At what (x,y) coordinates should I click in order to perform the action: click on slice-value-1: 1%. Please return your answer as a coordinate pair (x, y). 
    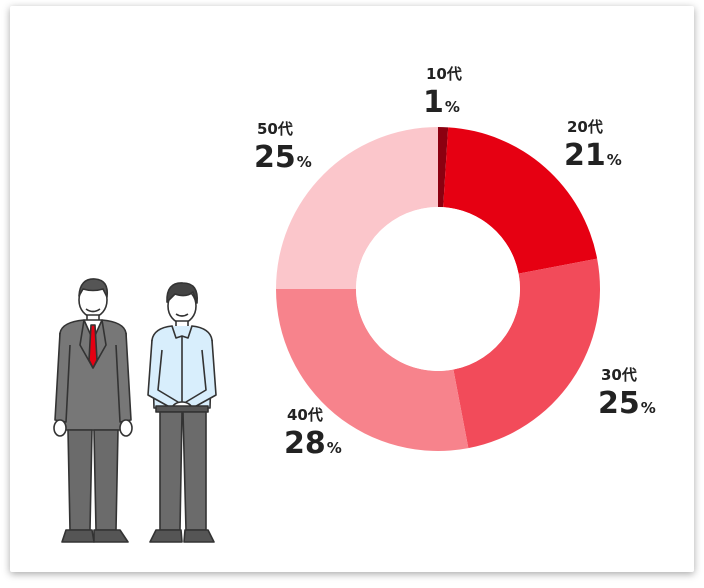
    Looking at the image, I should click on (441, 102).